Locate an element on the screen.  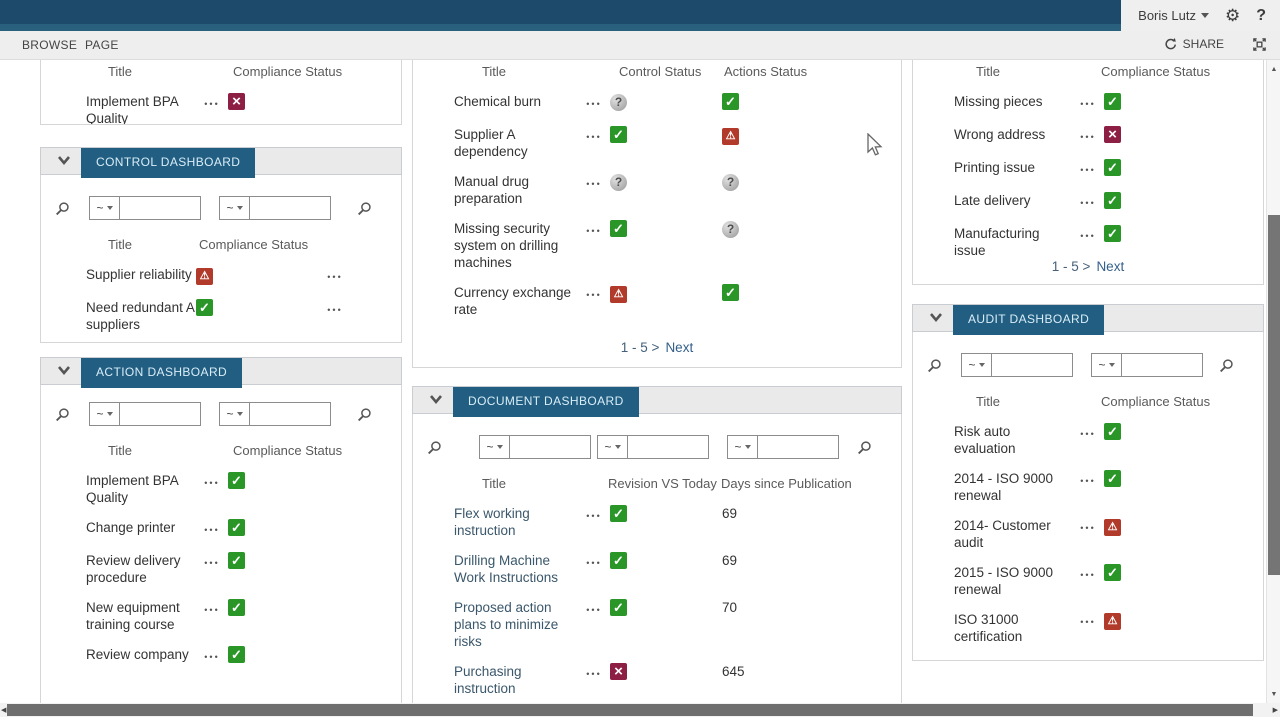
horizontal-scrollbar: ◀ ▶ is located at coordinates (640, 710).